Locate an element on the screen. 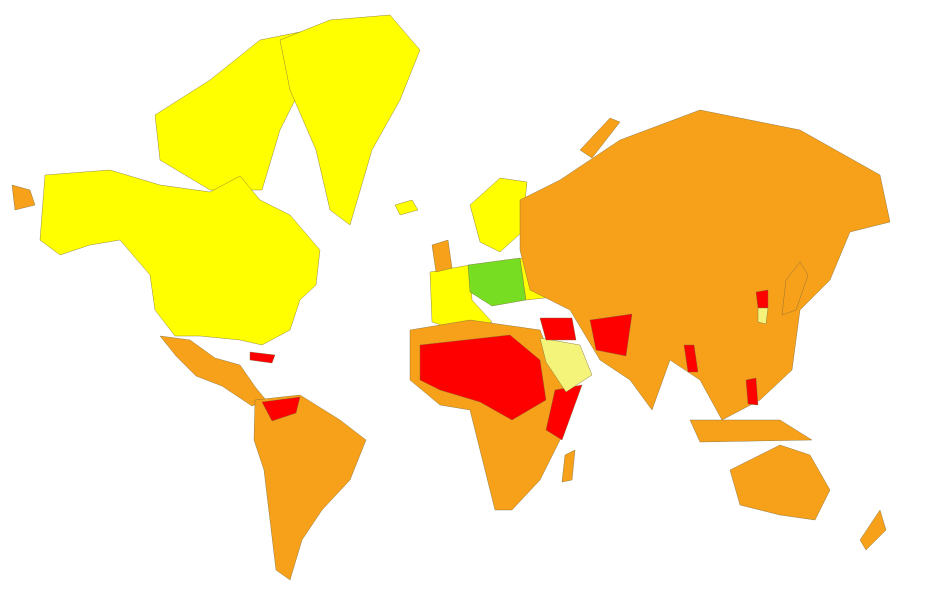  madagascar is located at coordinates (568, 466).